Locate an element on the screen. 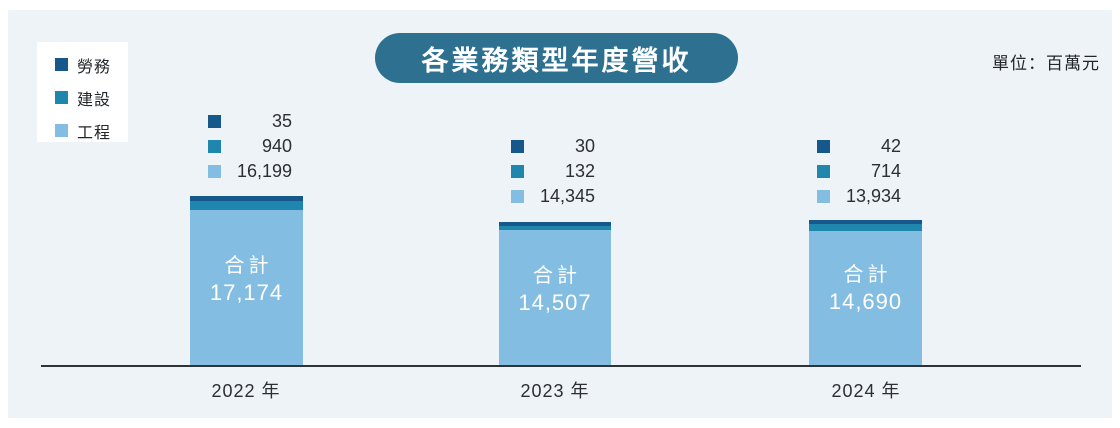  value-labels-2022: 35 940 16,199 is located at coordinates (250, 146).